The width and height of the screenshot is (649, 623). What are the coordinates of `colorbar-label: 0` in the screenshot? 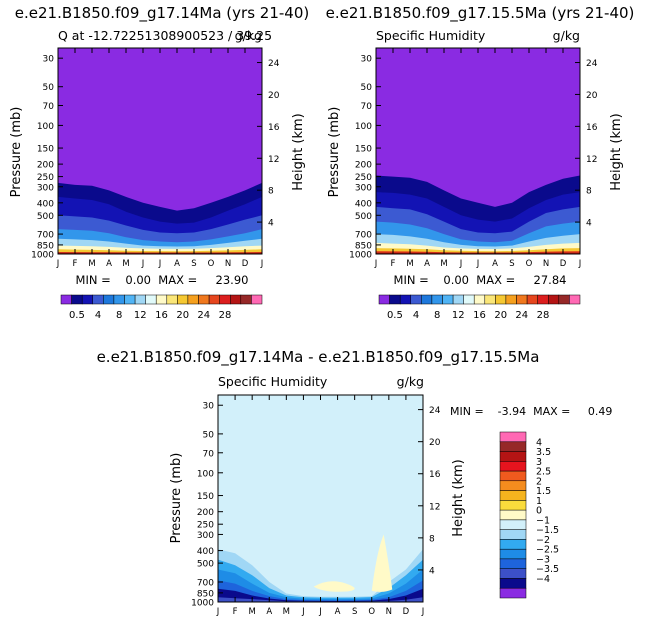 It's located at (539, 511).